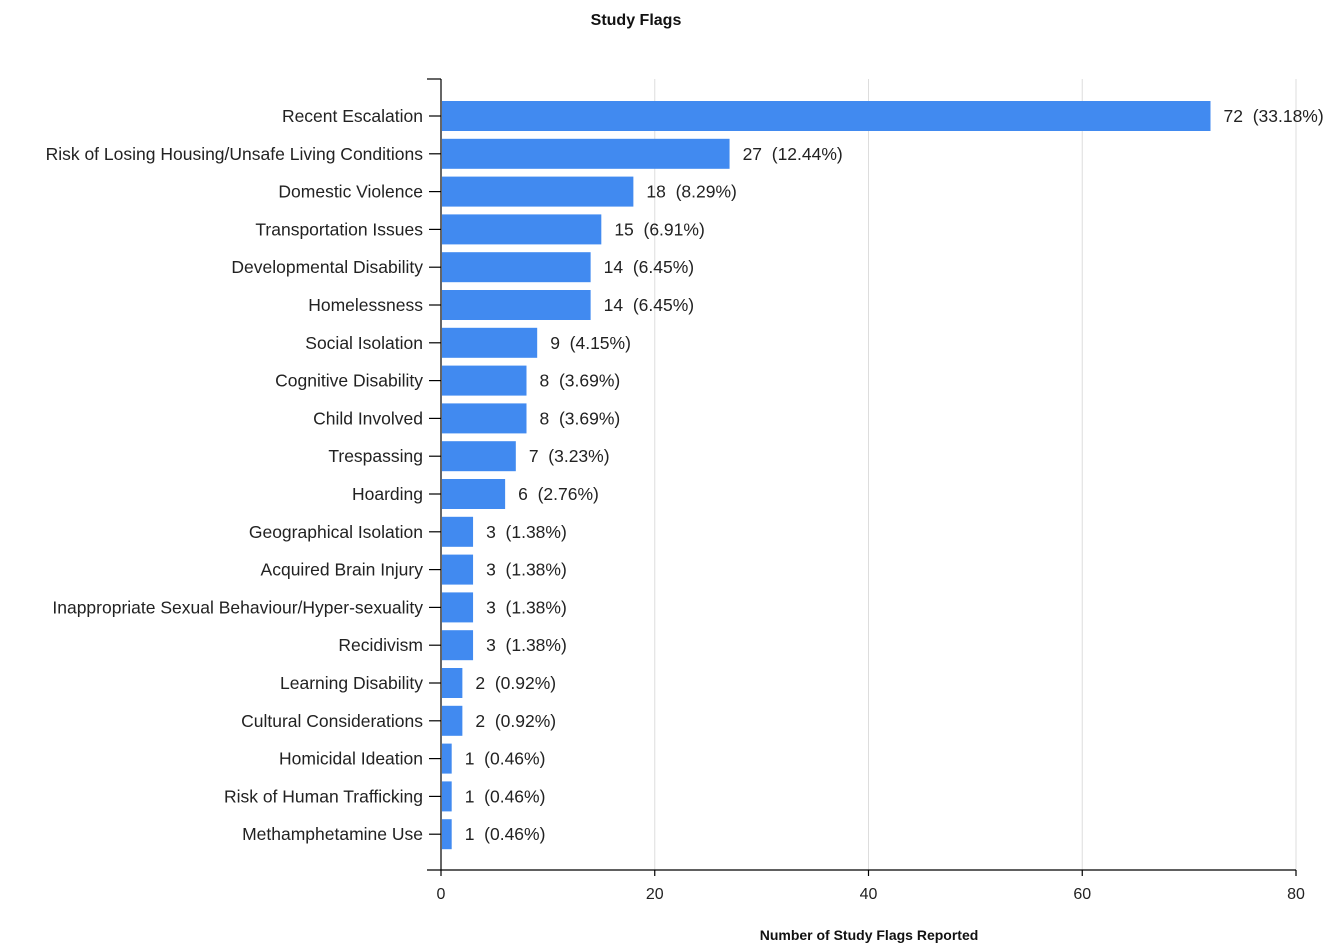 This screenshot has width=1343, height=945. I want to click on category-label: Acquired Brain Injury, so click(342, 570).